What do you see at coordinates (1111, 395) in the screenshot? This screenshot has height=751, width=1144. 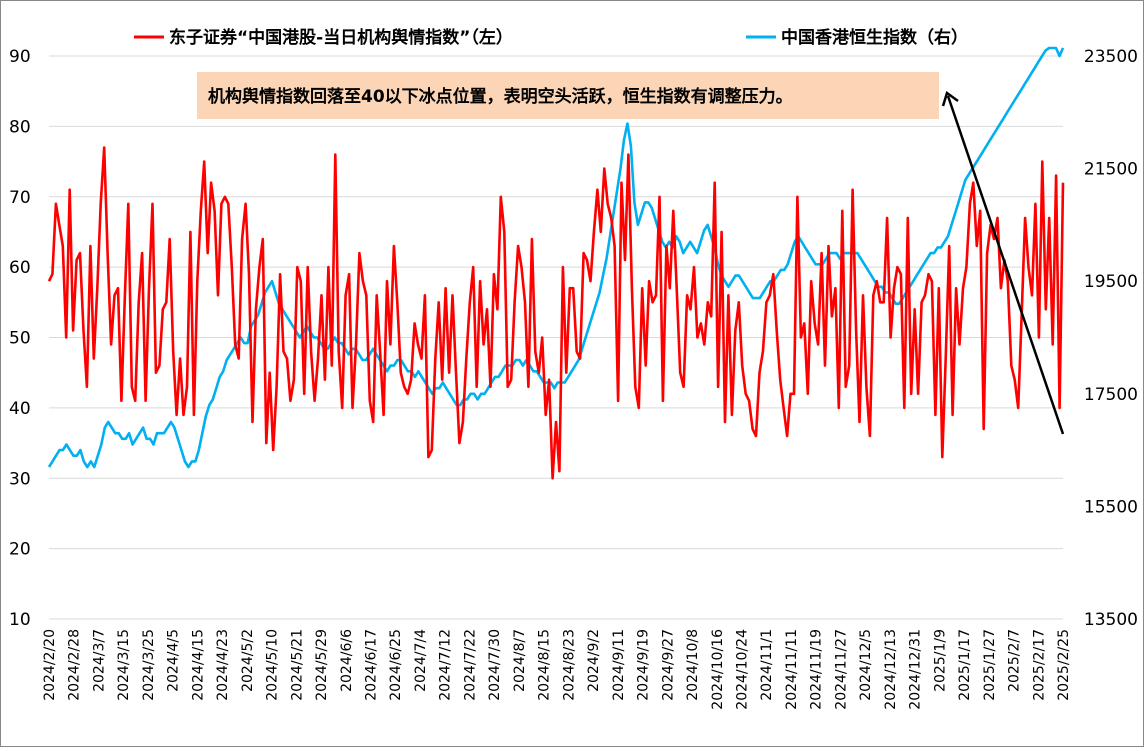 I see `right-axis-tick-label: 17500` at bounding box center [1111, 395].